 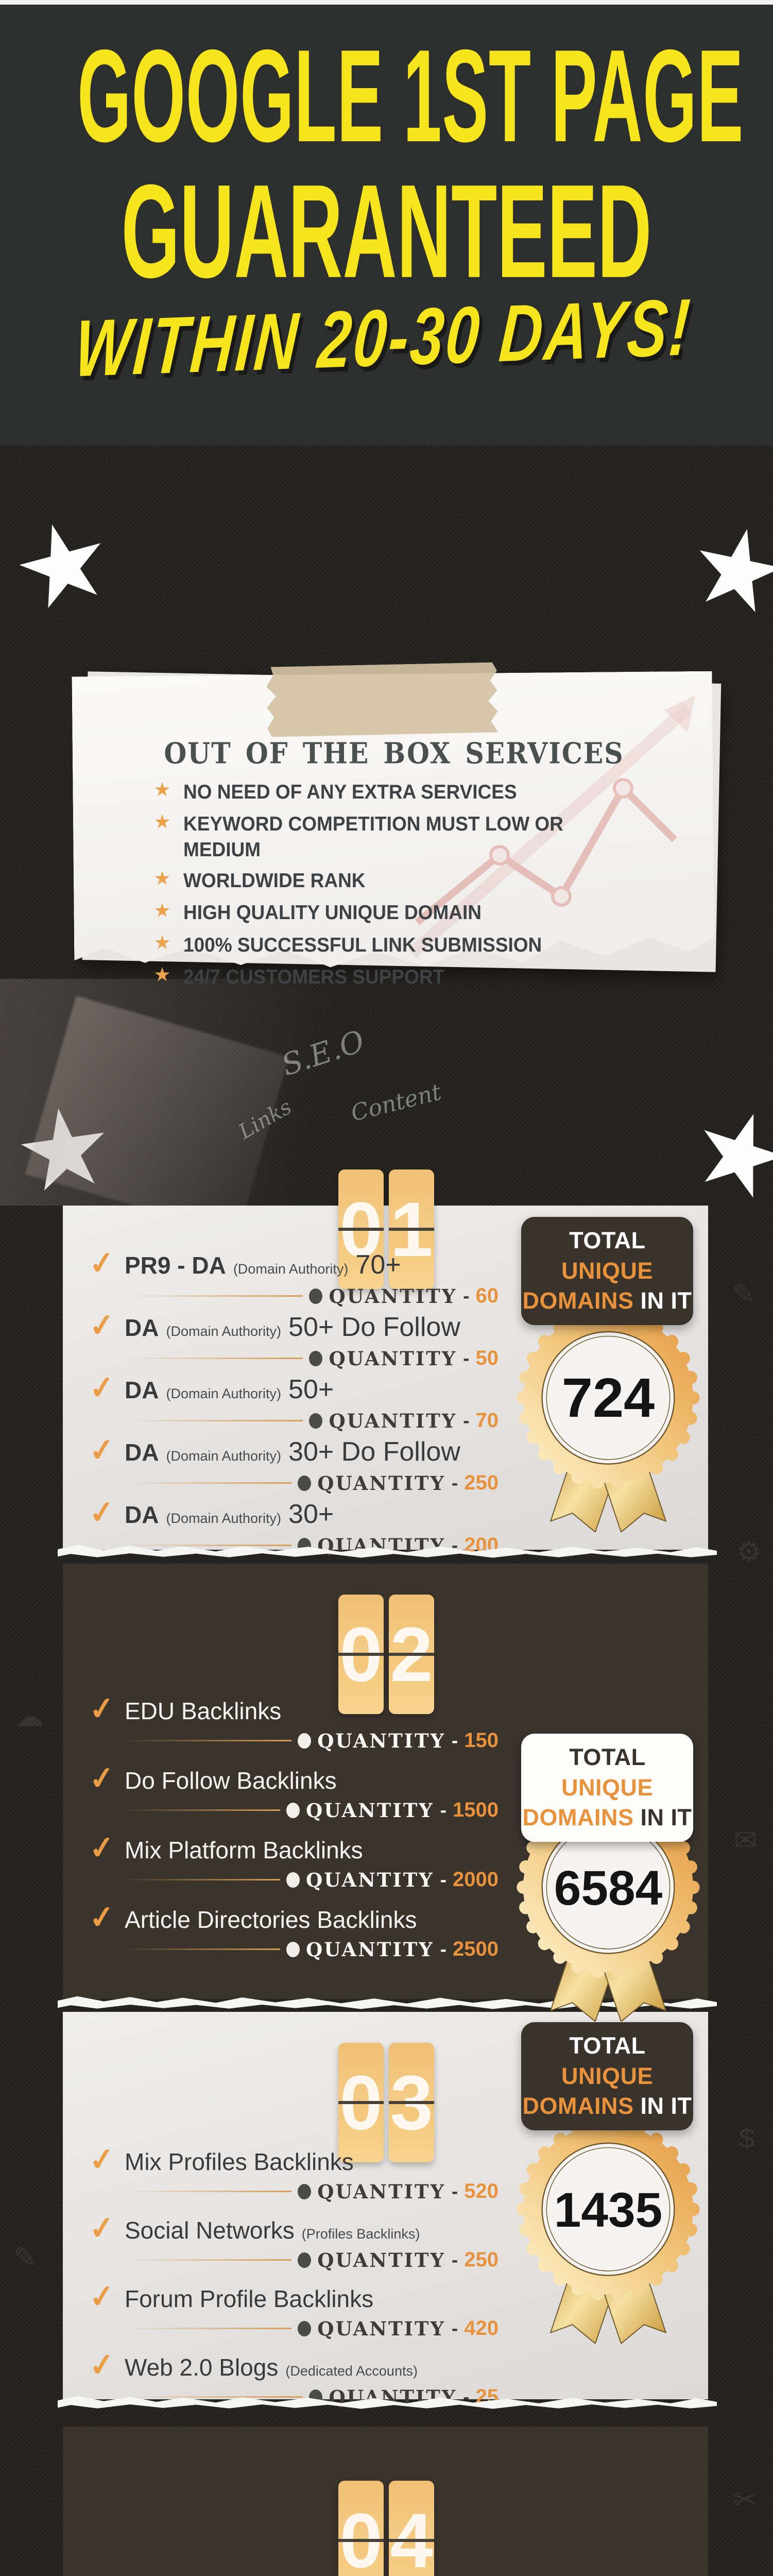 What do you see at coordinates (386, 231) in the screenshot?
I see `headline-line2: GUARANTEED` at bounding box center [386, 231].